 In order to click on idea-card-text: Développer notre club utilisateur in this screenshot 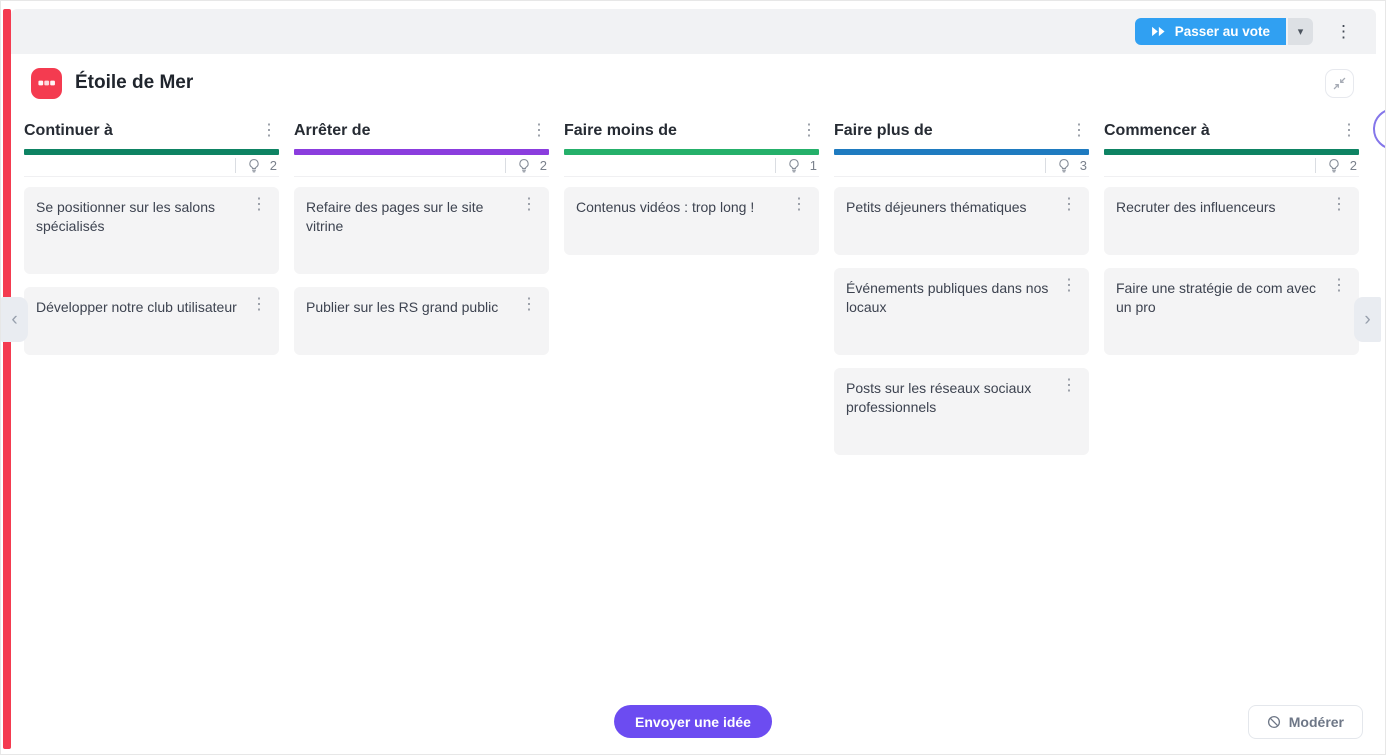, I will do `click(136, 307)`.